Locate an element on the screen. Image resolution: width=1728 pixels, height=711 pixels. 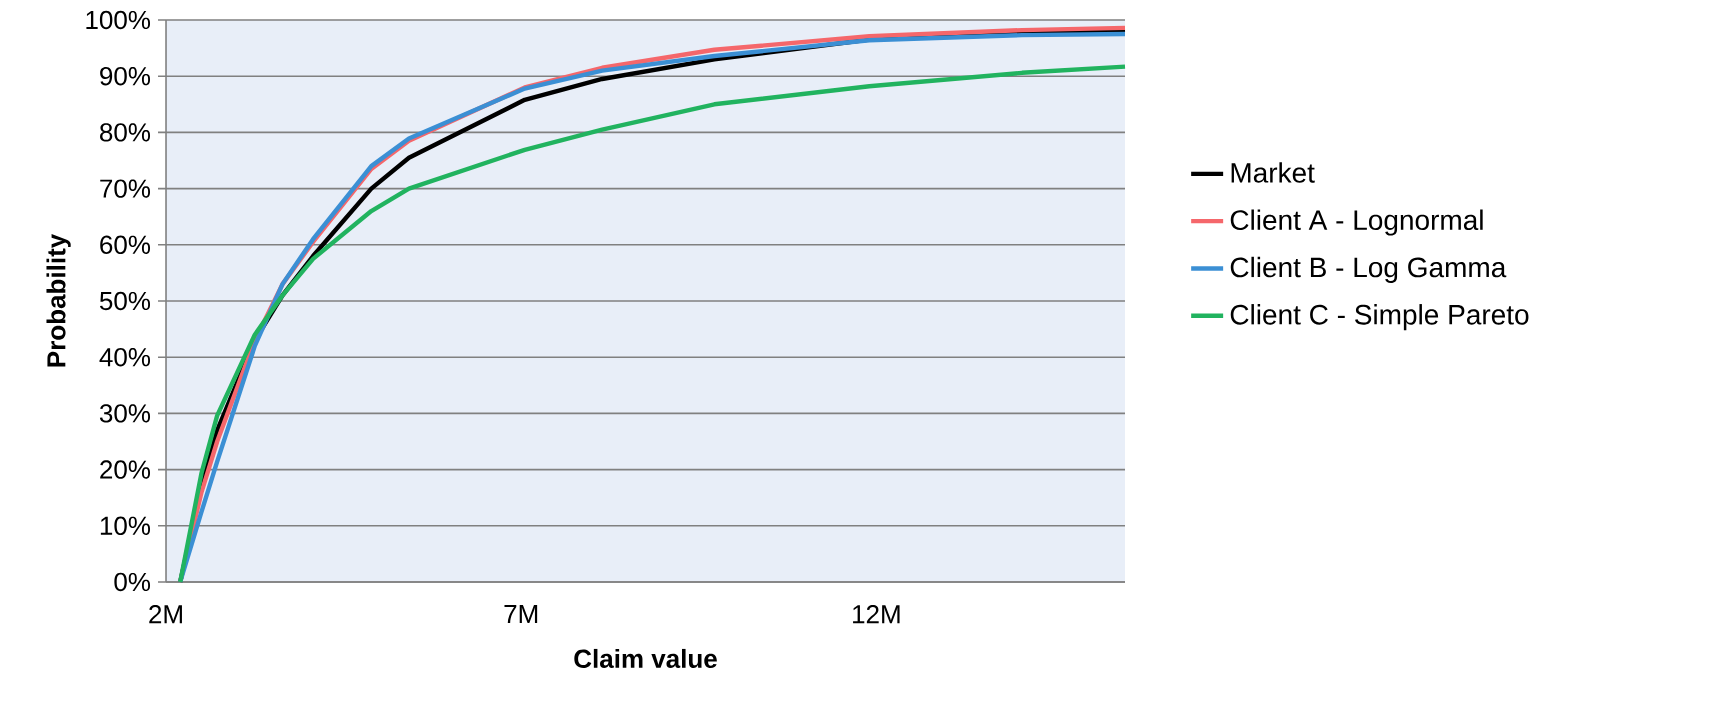
y-tick-label: 30% is located at coordinates (125, 413).